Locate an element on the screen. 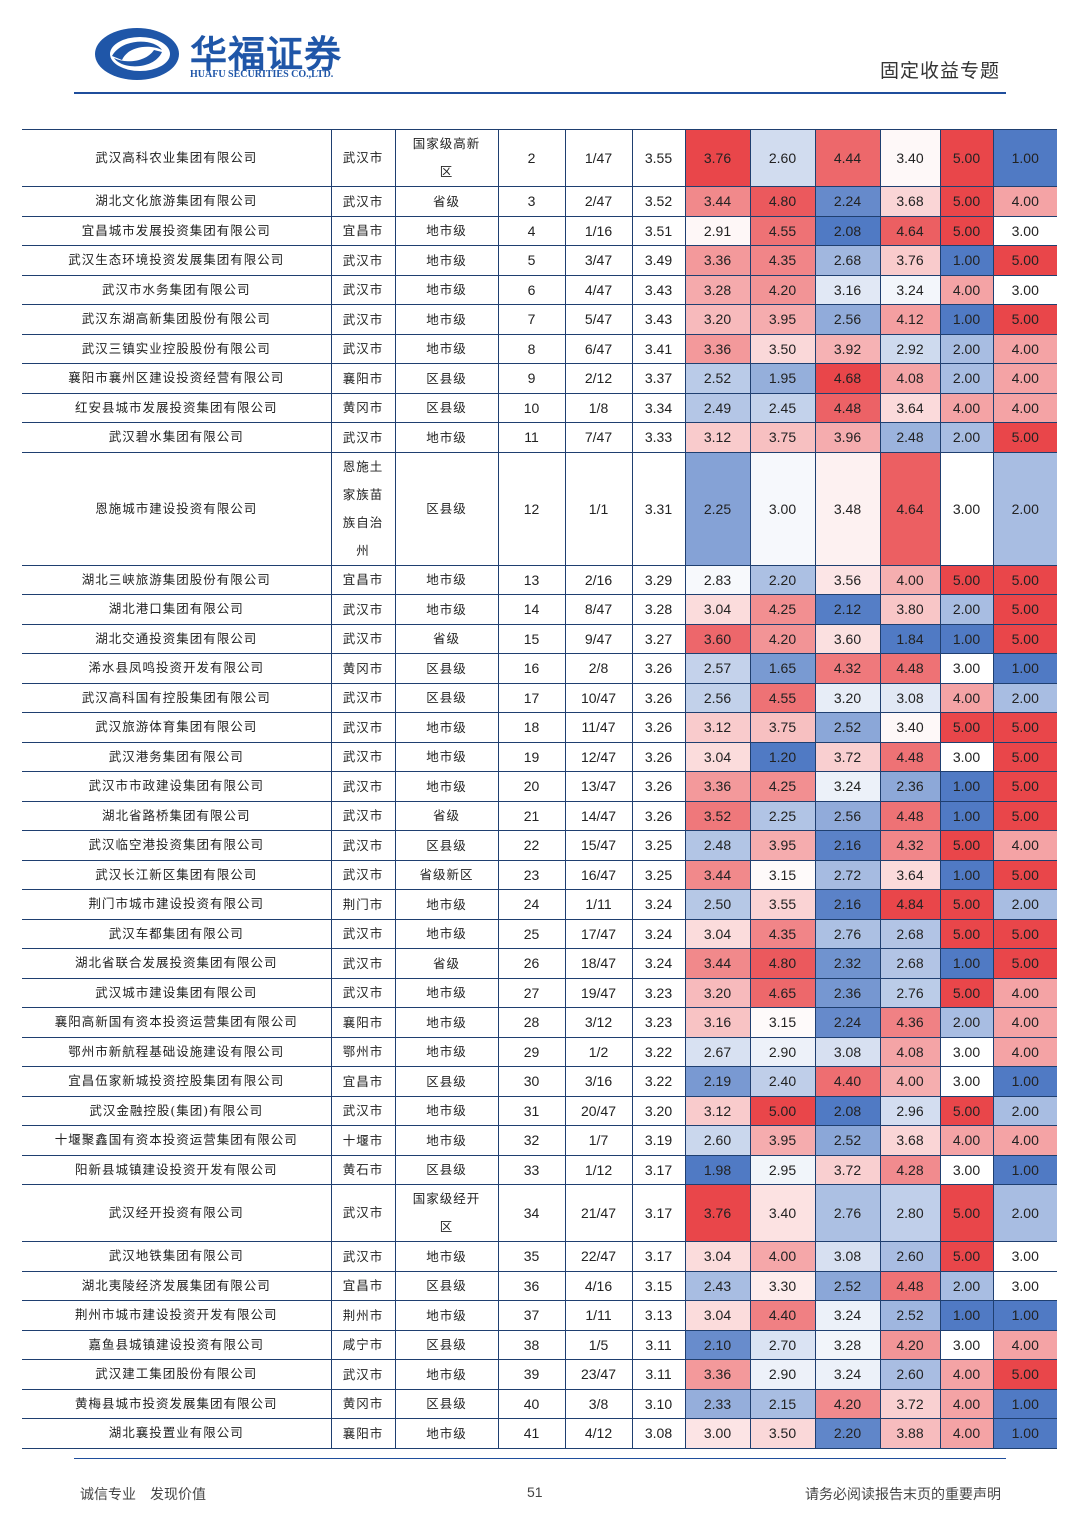 Image resolution: width=1080 pixels, height=1527 pixels. cell-text: 武汉长江新区集团有限公司 is located at coordinates (176, 874).